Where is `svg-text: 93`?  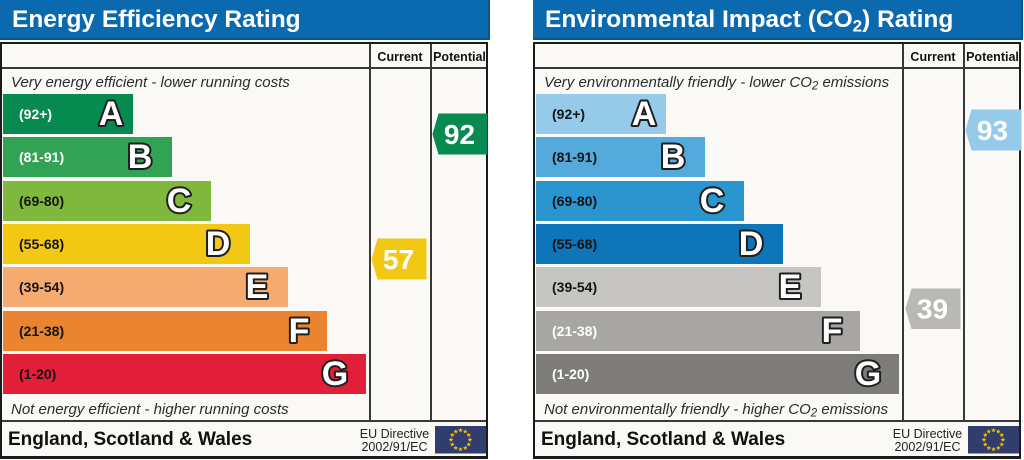 svg-text: 93 is located at coordinates (991, 130).